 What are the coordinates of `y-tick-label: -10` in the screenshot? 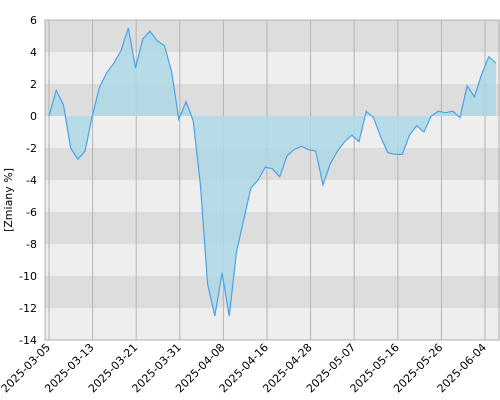 It's located at (28, 276).